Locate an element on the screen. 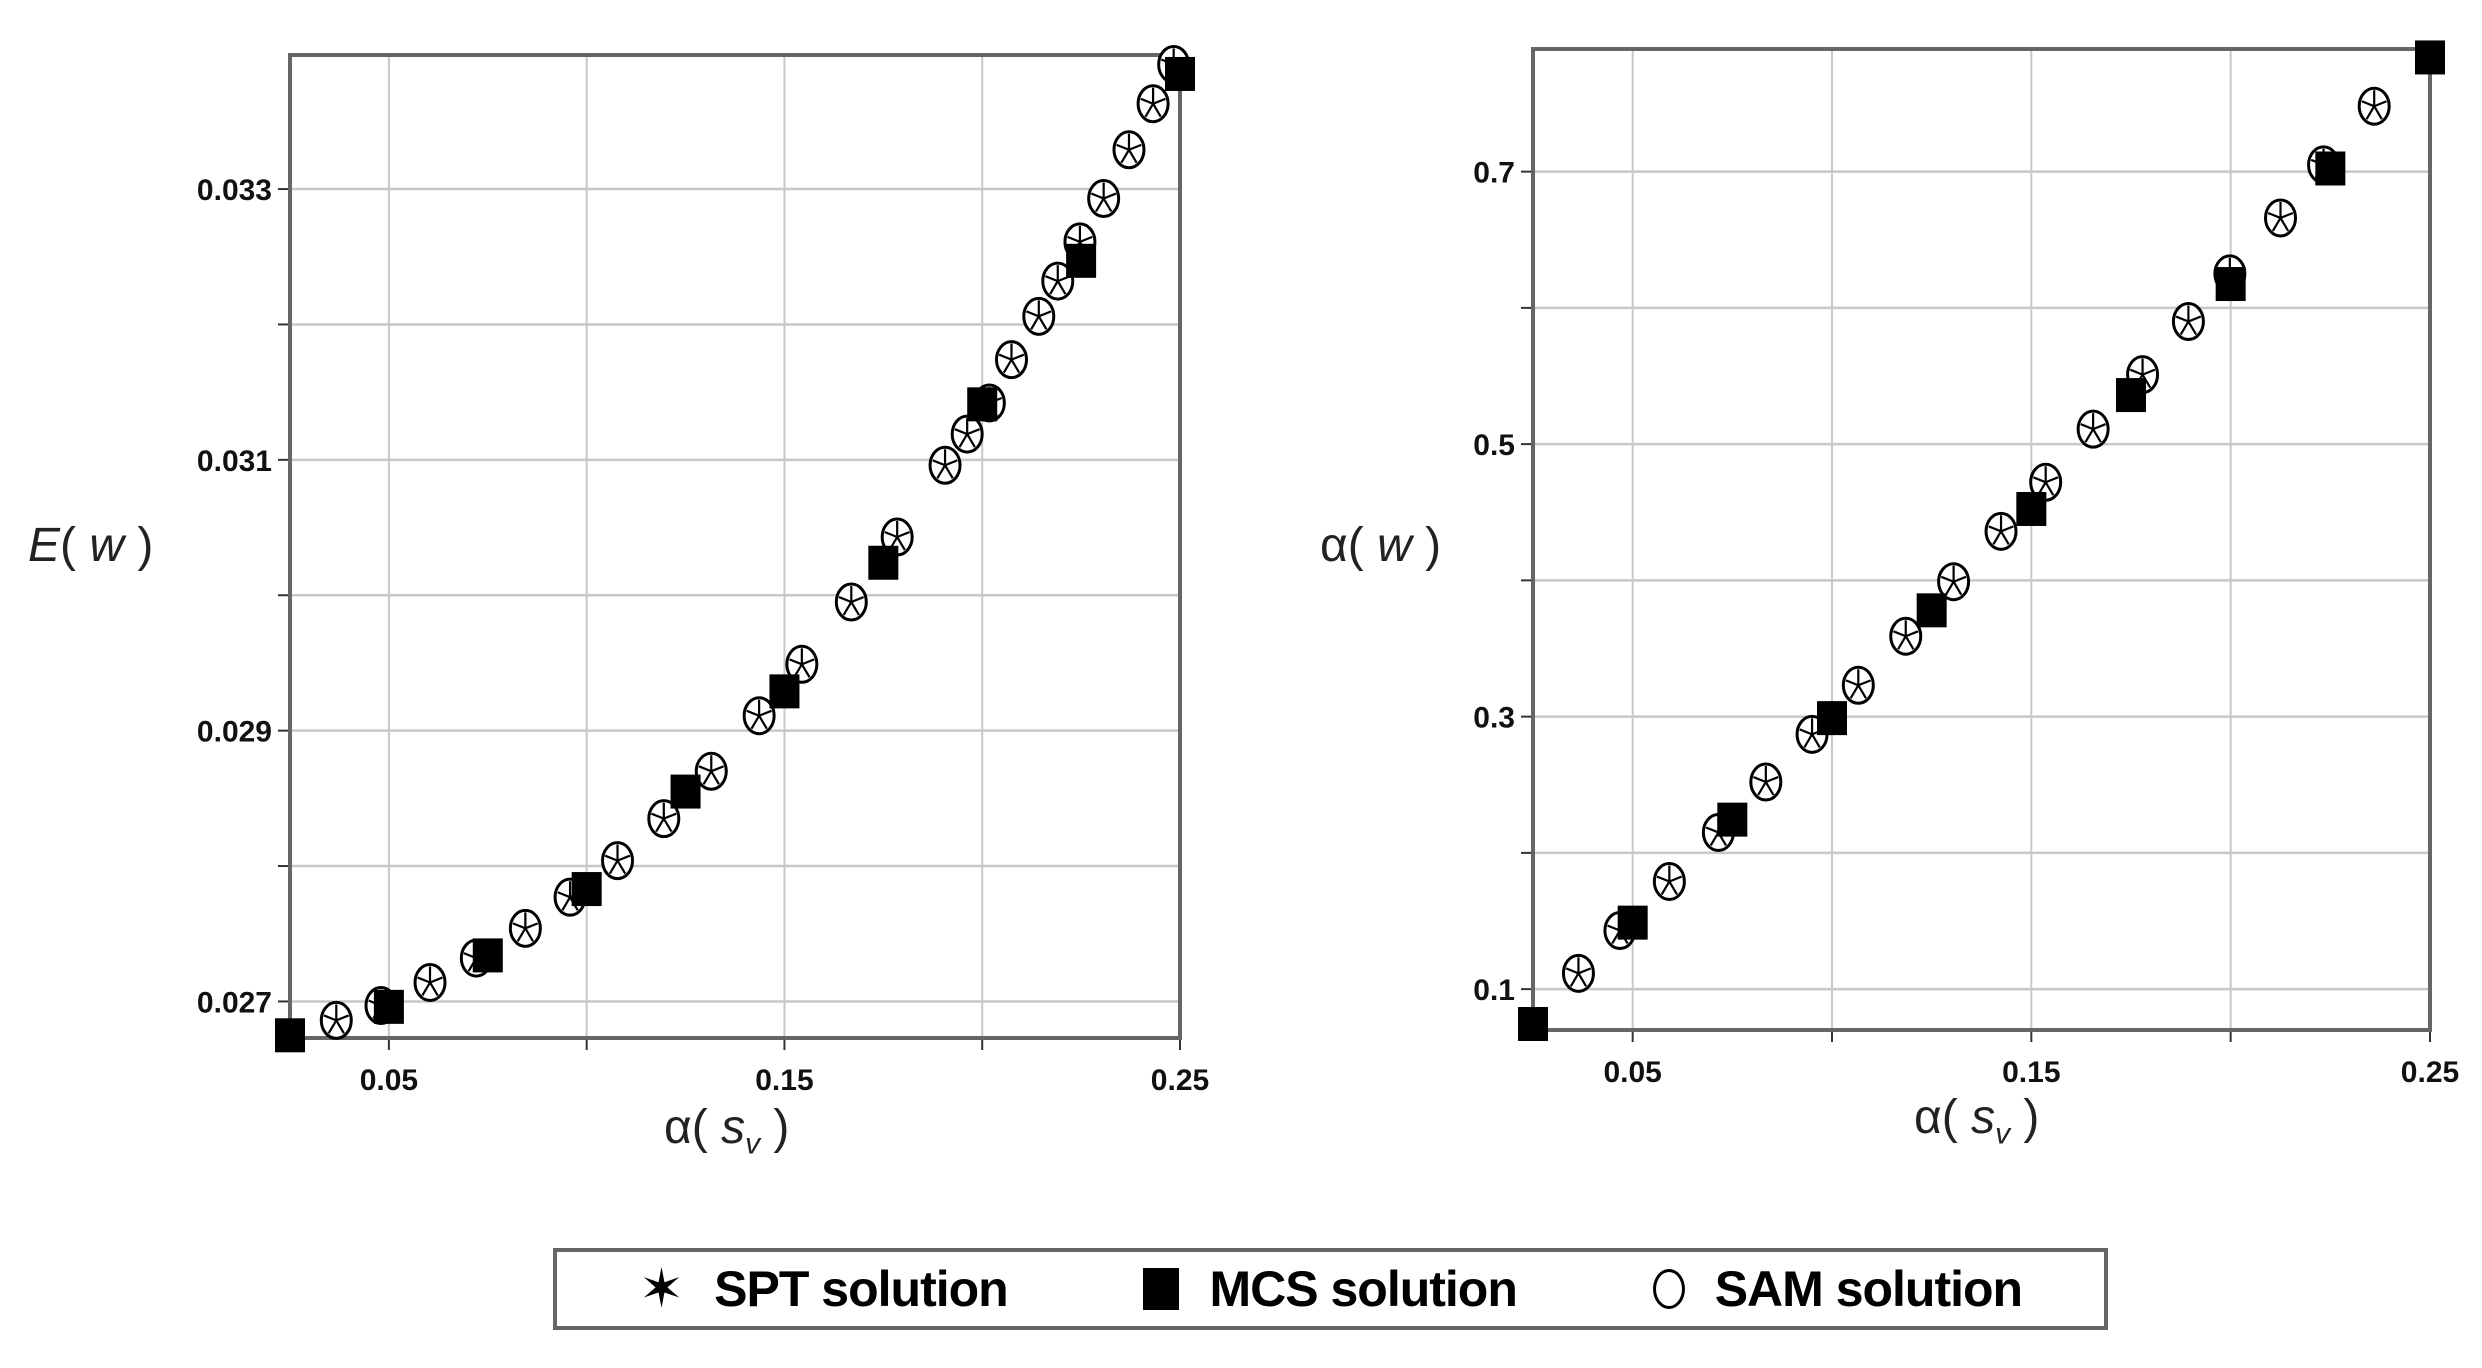 The width and height of the screenshot is (2482, 1368). chart-alpha-ylabel: α( w ) is located at coordinates (1381, 545).